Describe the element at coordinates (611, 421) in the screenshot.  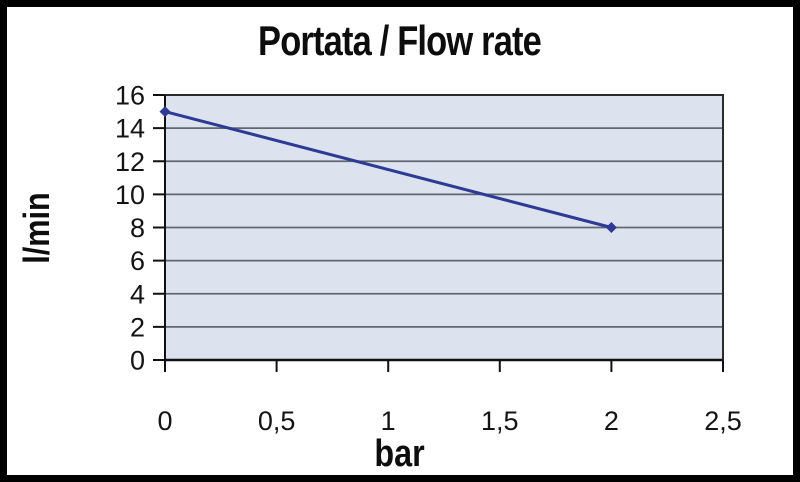
I see `x-tick-label: 2` at that location.